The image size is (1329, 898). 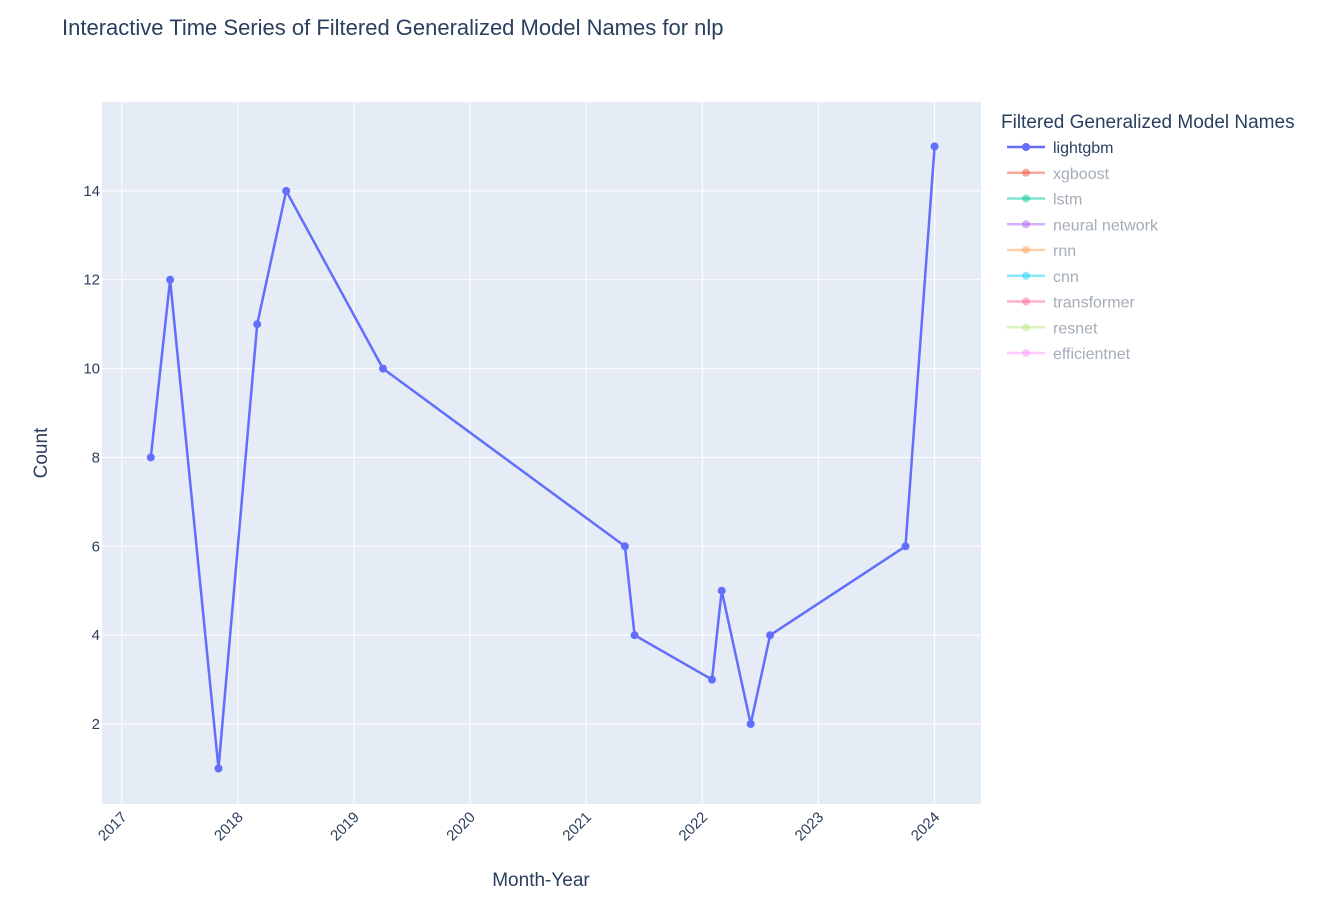 What do you see at coordinates (577, 827) in the screenshot?
I see `x-tick-label: 2021` at bounding box center [577, 827].